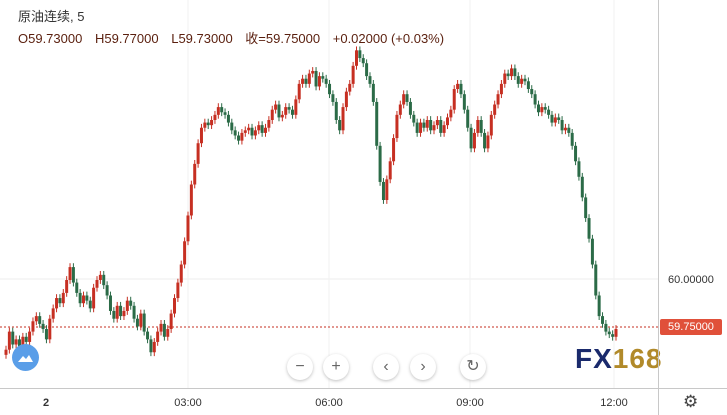 This screenshot has height=415, width=727. I want to click on zoom-out-button: −, so click(300, 367).